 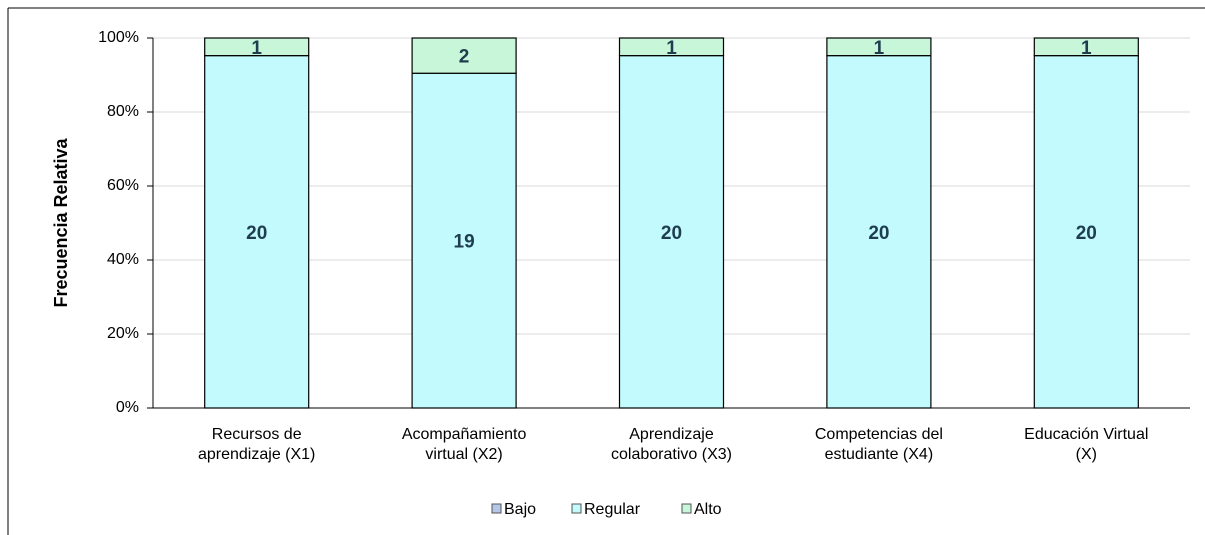 I want to click on x-tick-label: Competencias del, so click(x=879, y=434).